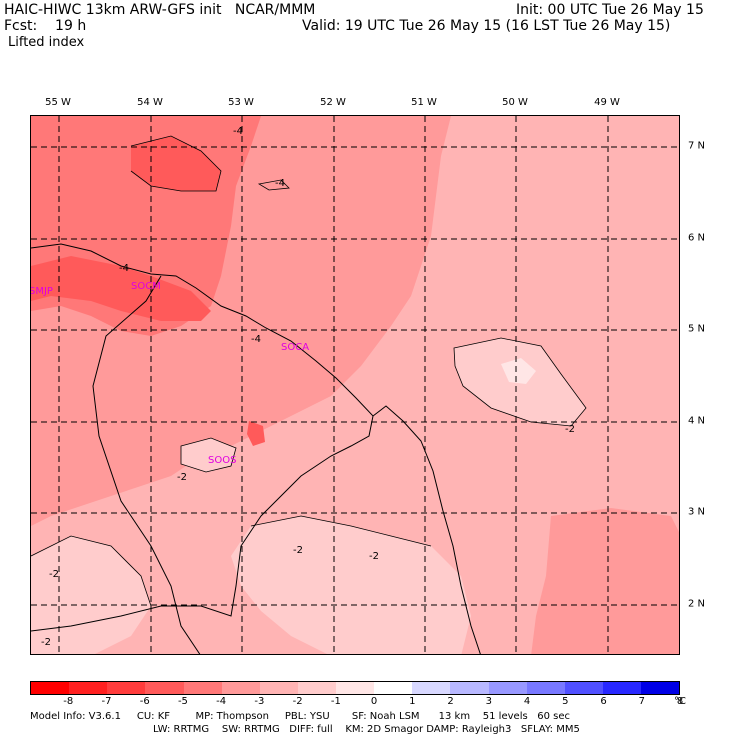  Describe the element at coordinates (697, 421) in the screenshot. I see `lat-label: 4 N` at that location.